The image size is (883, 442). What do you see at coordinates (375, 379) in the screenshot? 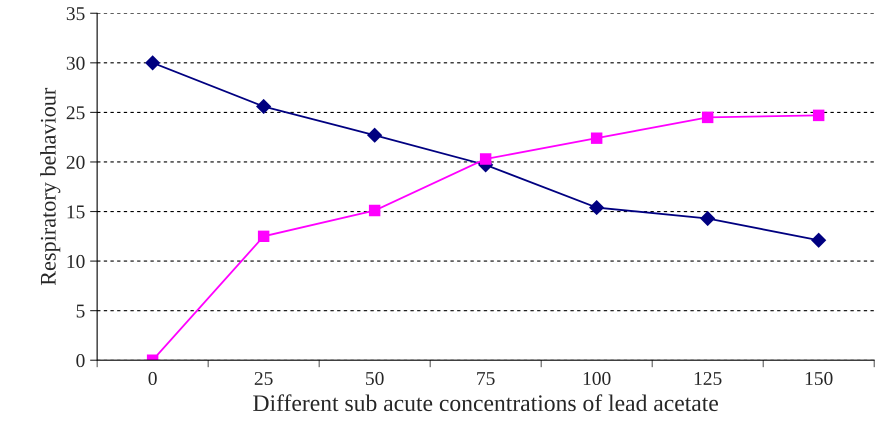
I see `x-tick-label: 50` at bounding box center [375, 379].